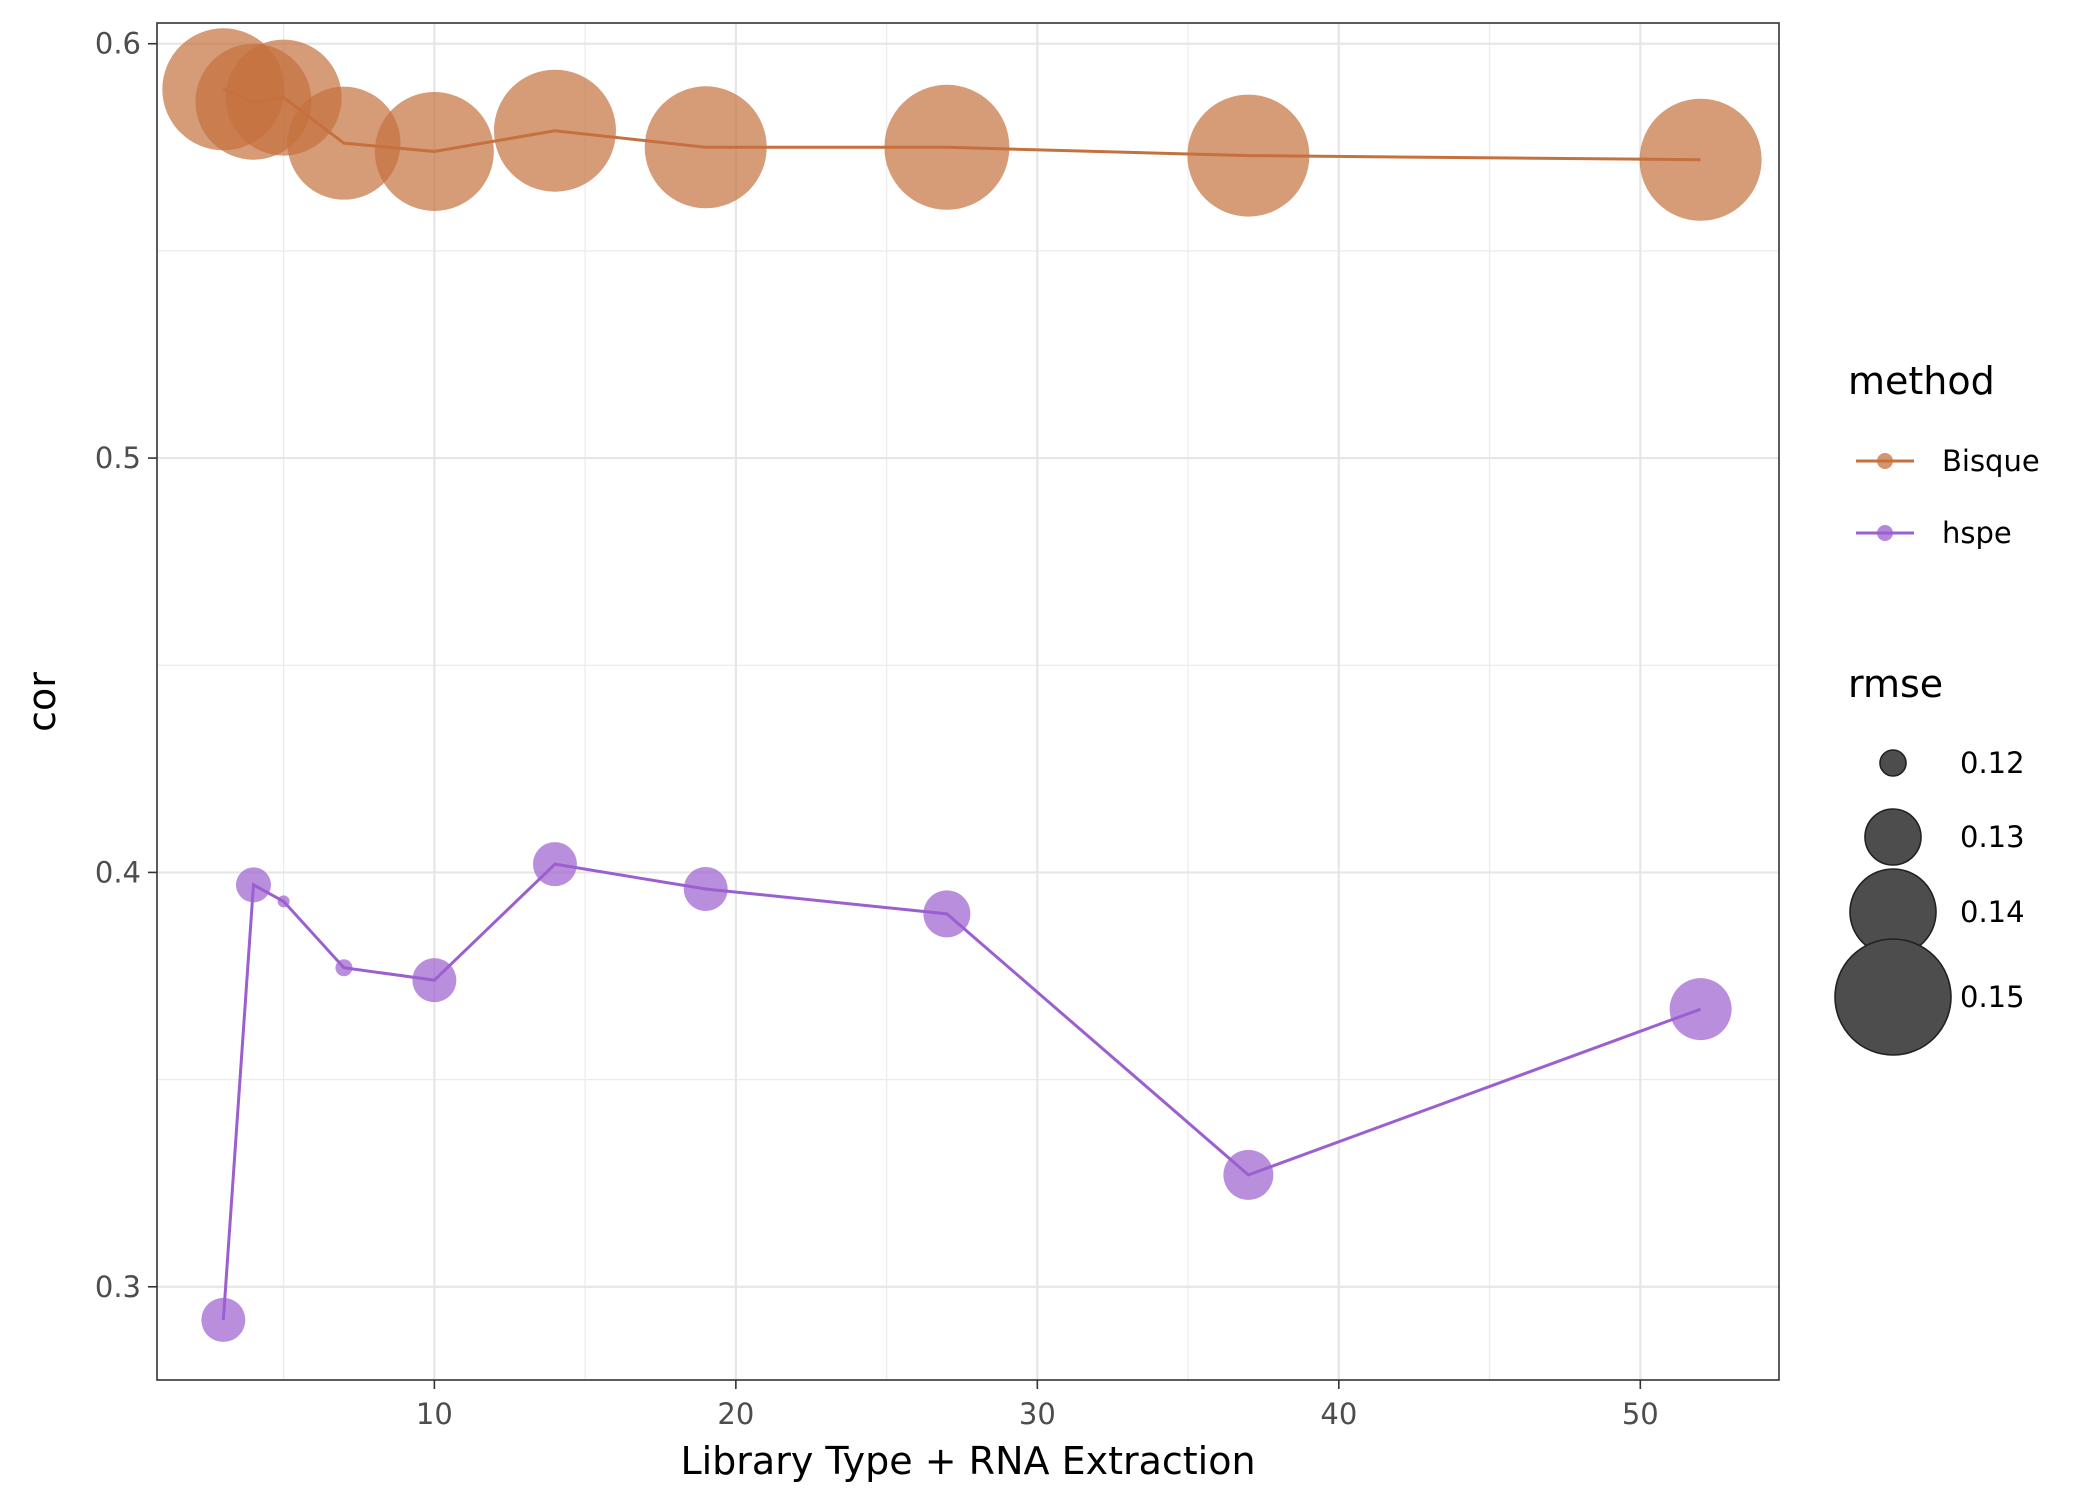  I want to click on y-axis-title: cor, so click(42, 702).